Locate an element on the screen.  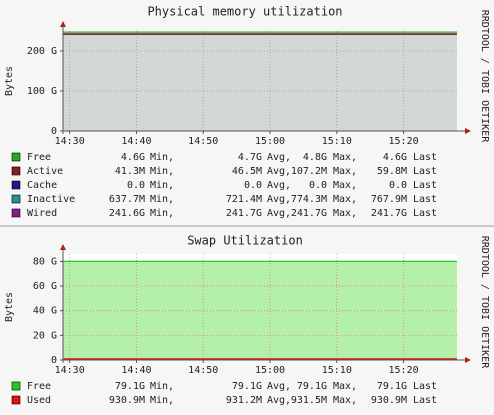
legend-stat: 241.6G is located at coordinates (127, 213).